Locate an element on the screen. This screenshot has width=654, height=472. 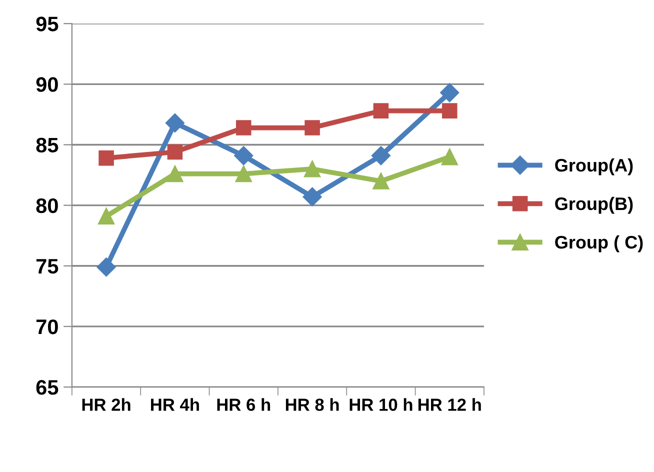
legend-label: Group(B) is located at coordinates (594, 205).